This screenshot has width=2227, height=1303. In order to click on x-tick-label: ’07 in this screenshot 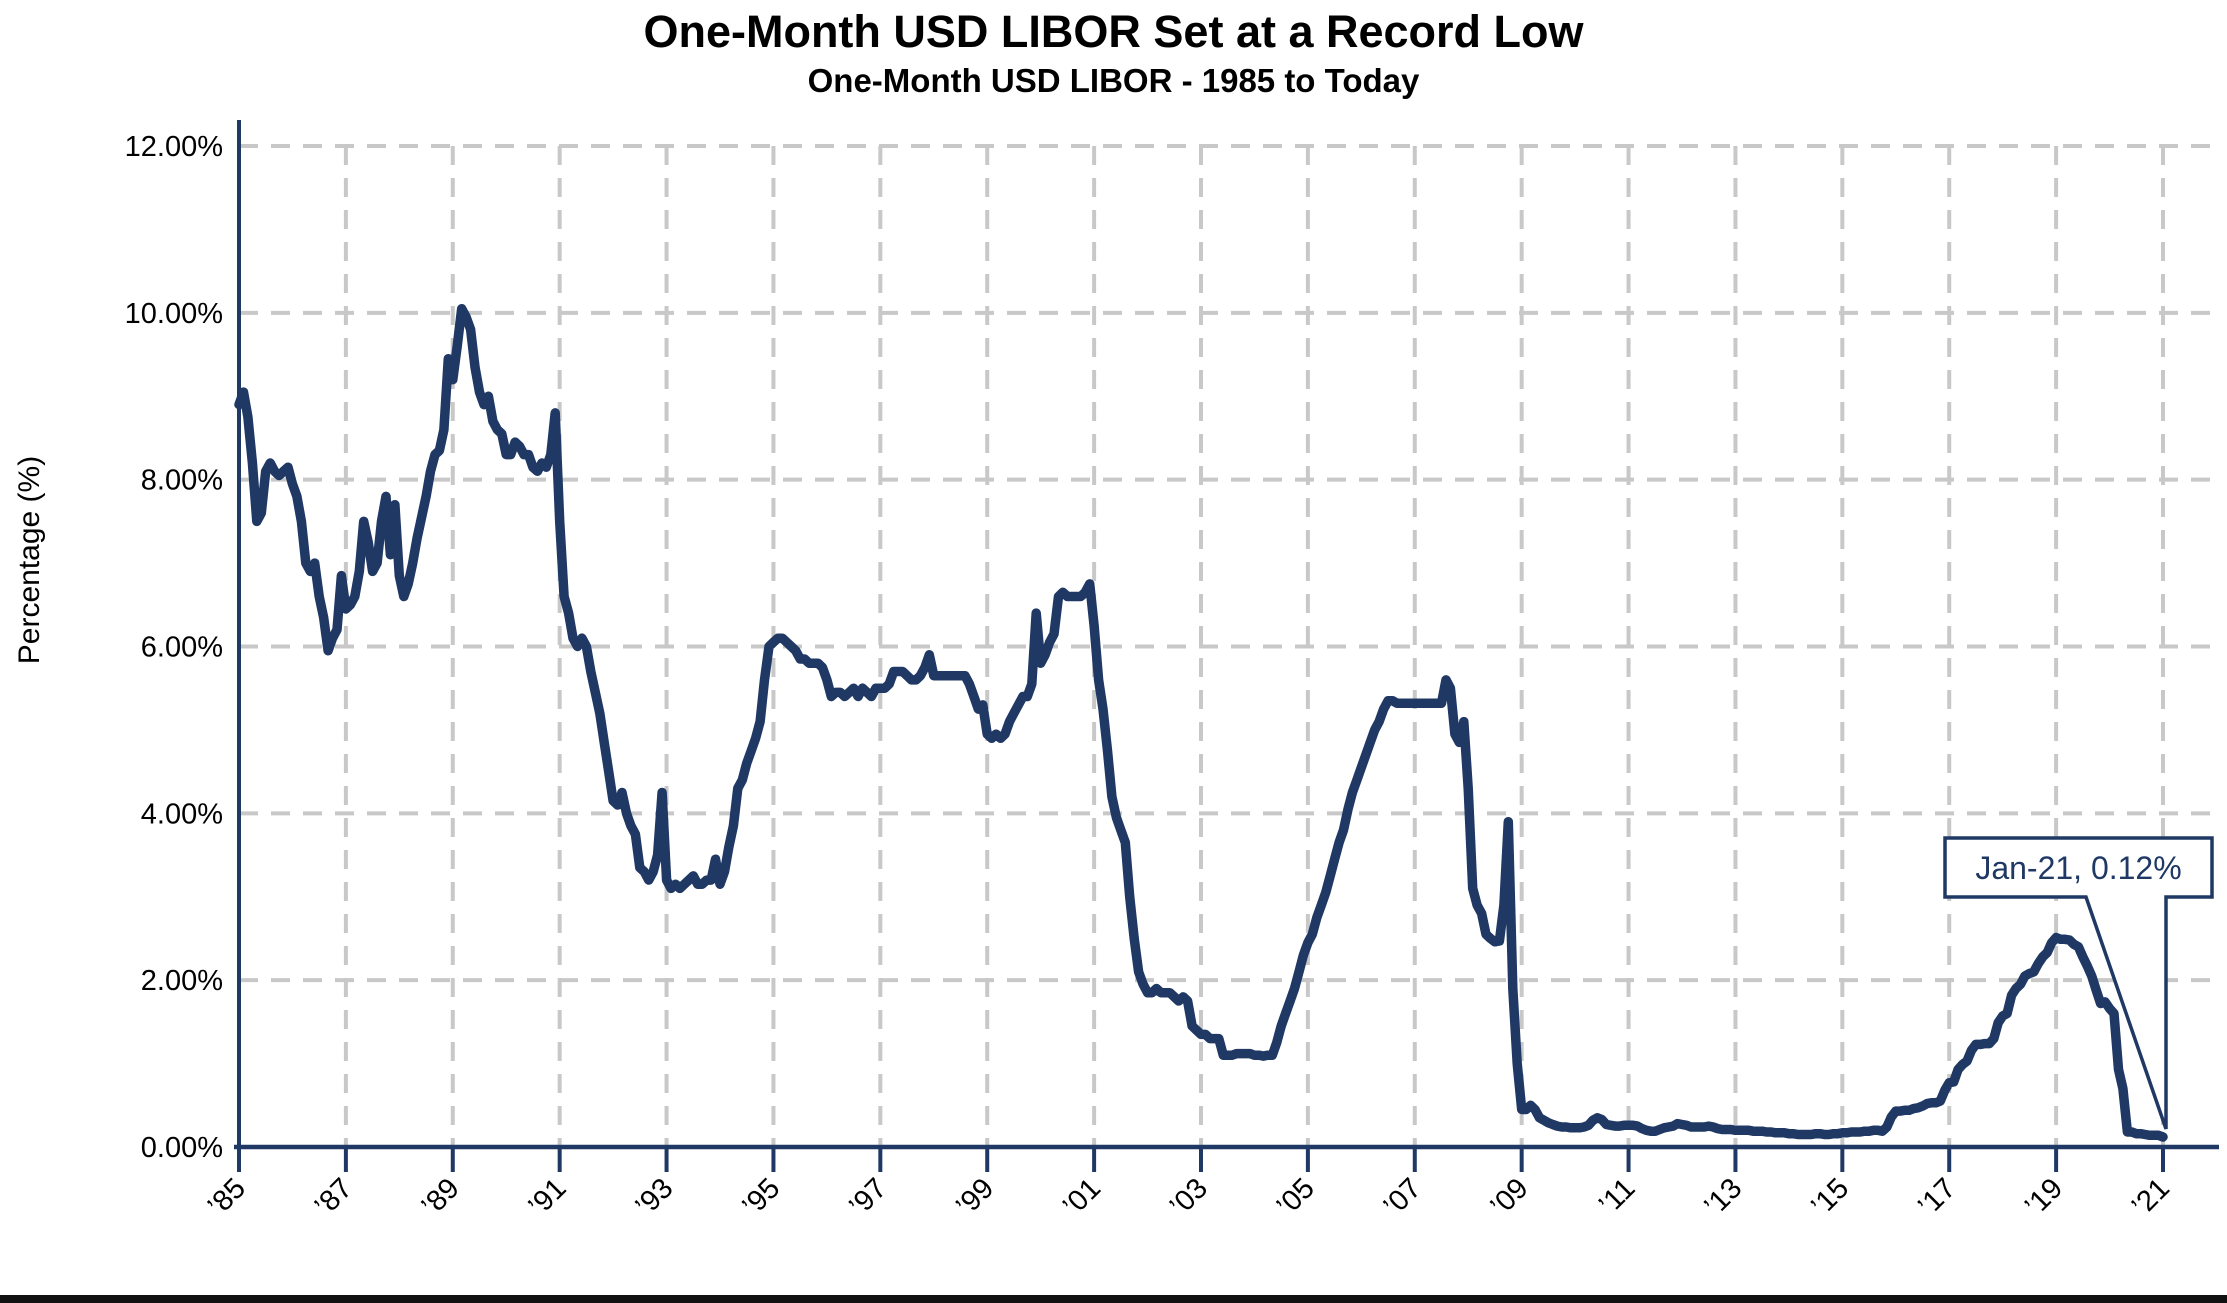, I will do `click(1403, 1197)`.